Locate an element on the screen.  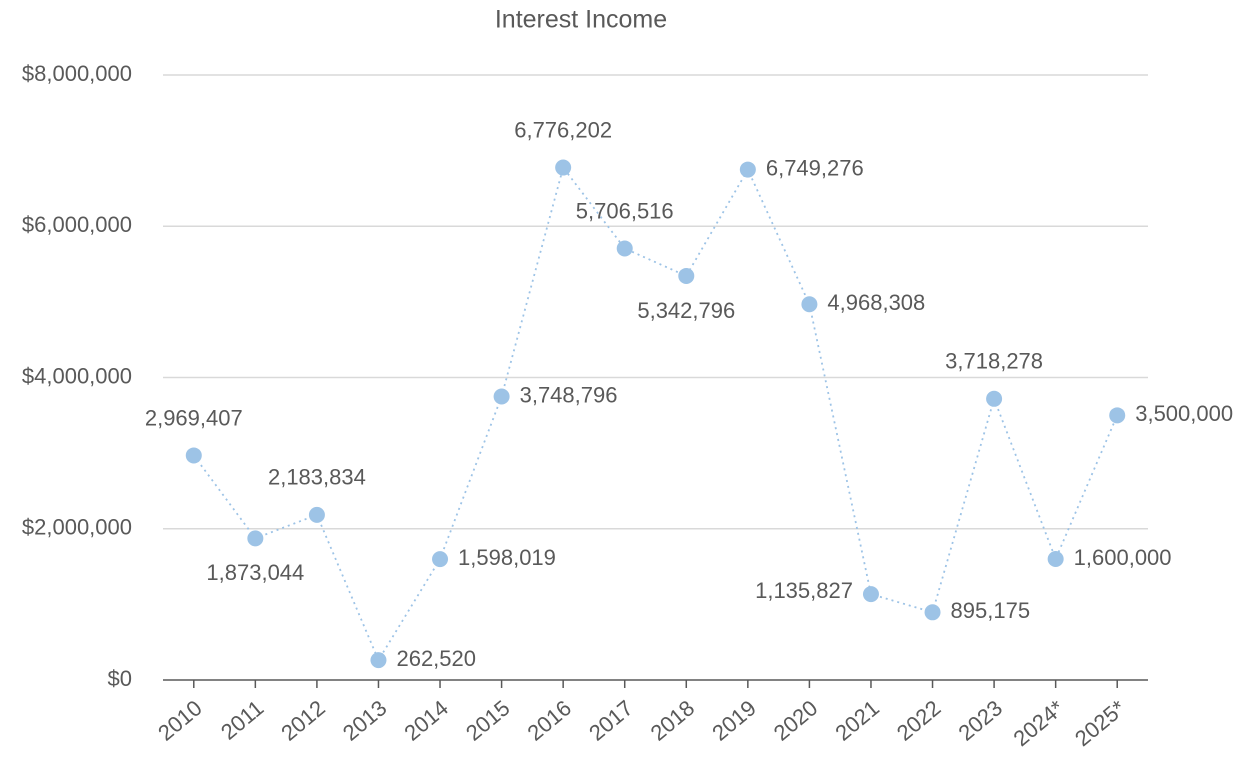
x-tick-label: 2017 is located at coordinates (611, 720).